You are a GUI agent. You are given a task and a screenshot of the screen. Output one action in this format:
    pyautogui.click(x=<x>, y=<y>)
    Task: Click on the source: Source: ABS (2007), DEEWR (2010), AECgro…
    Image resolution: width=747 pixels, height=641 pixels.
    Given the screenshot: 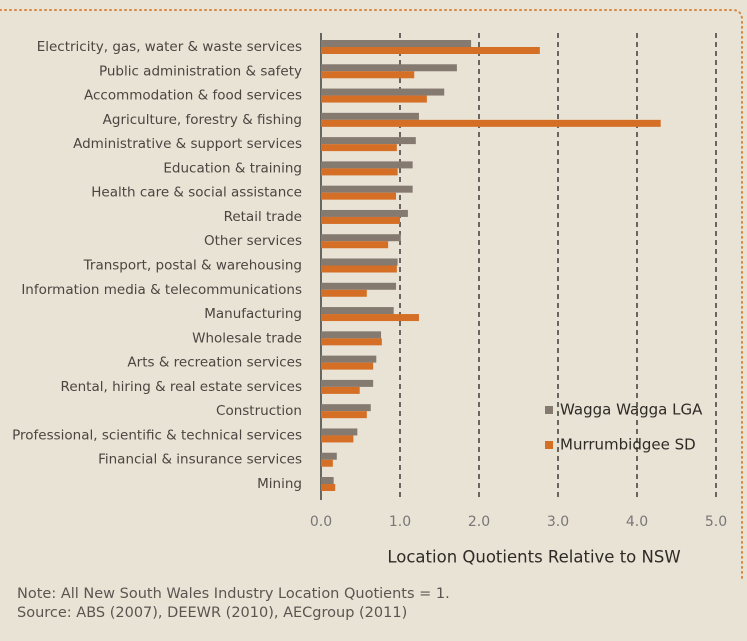 What is the action you would take?
    pyautogui.click(x=212, y=613)
    